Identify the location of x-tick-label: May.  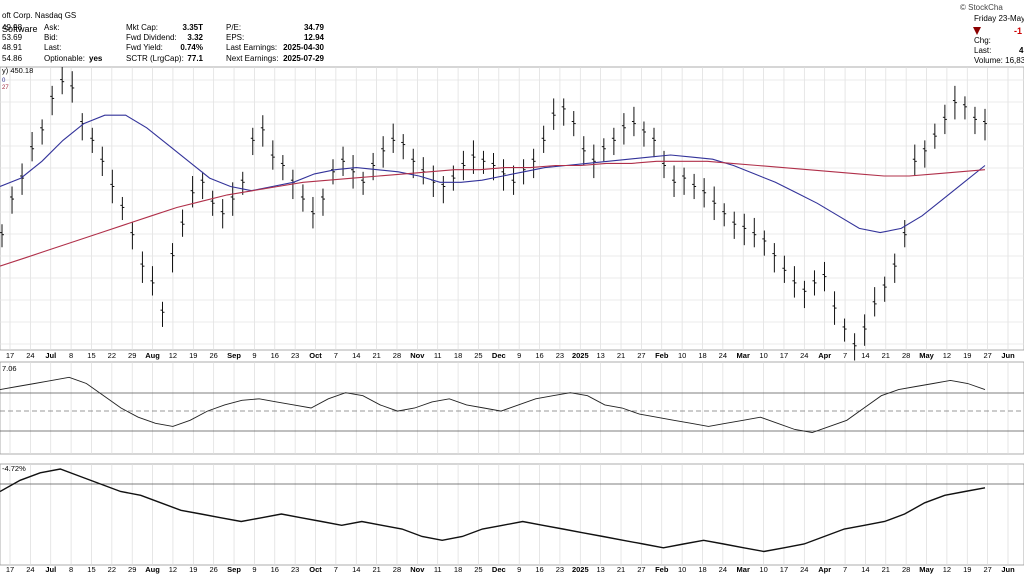
(926, 569).